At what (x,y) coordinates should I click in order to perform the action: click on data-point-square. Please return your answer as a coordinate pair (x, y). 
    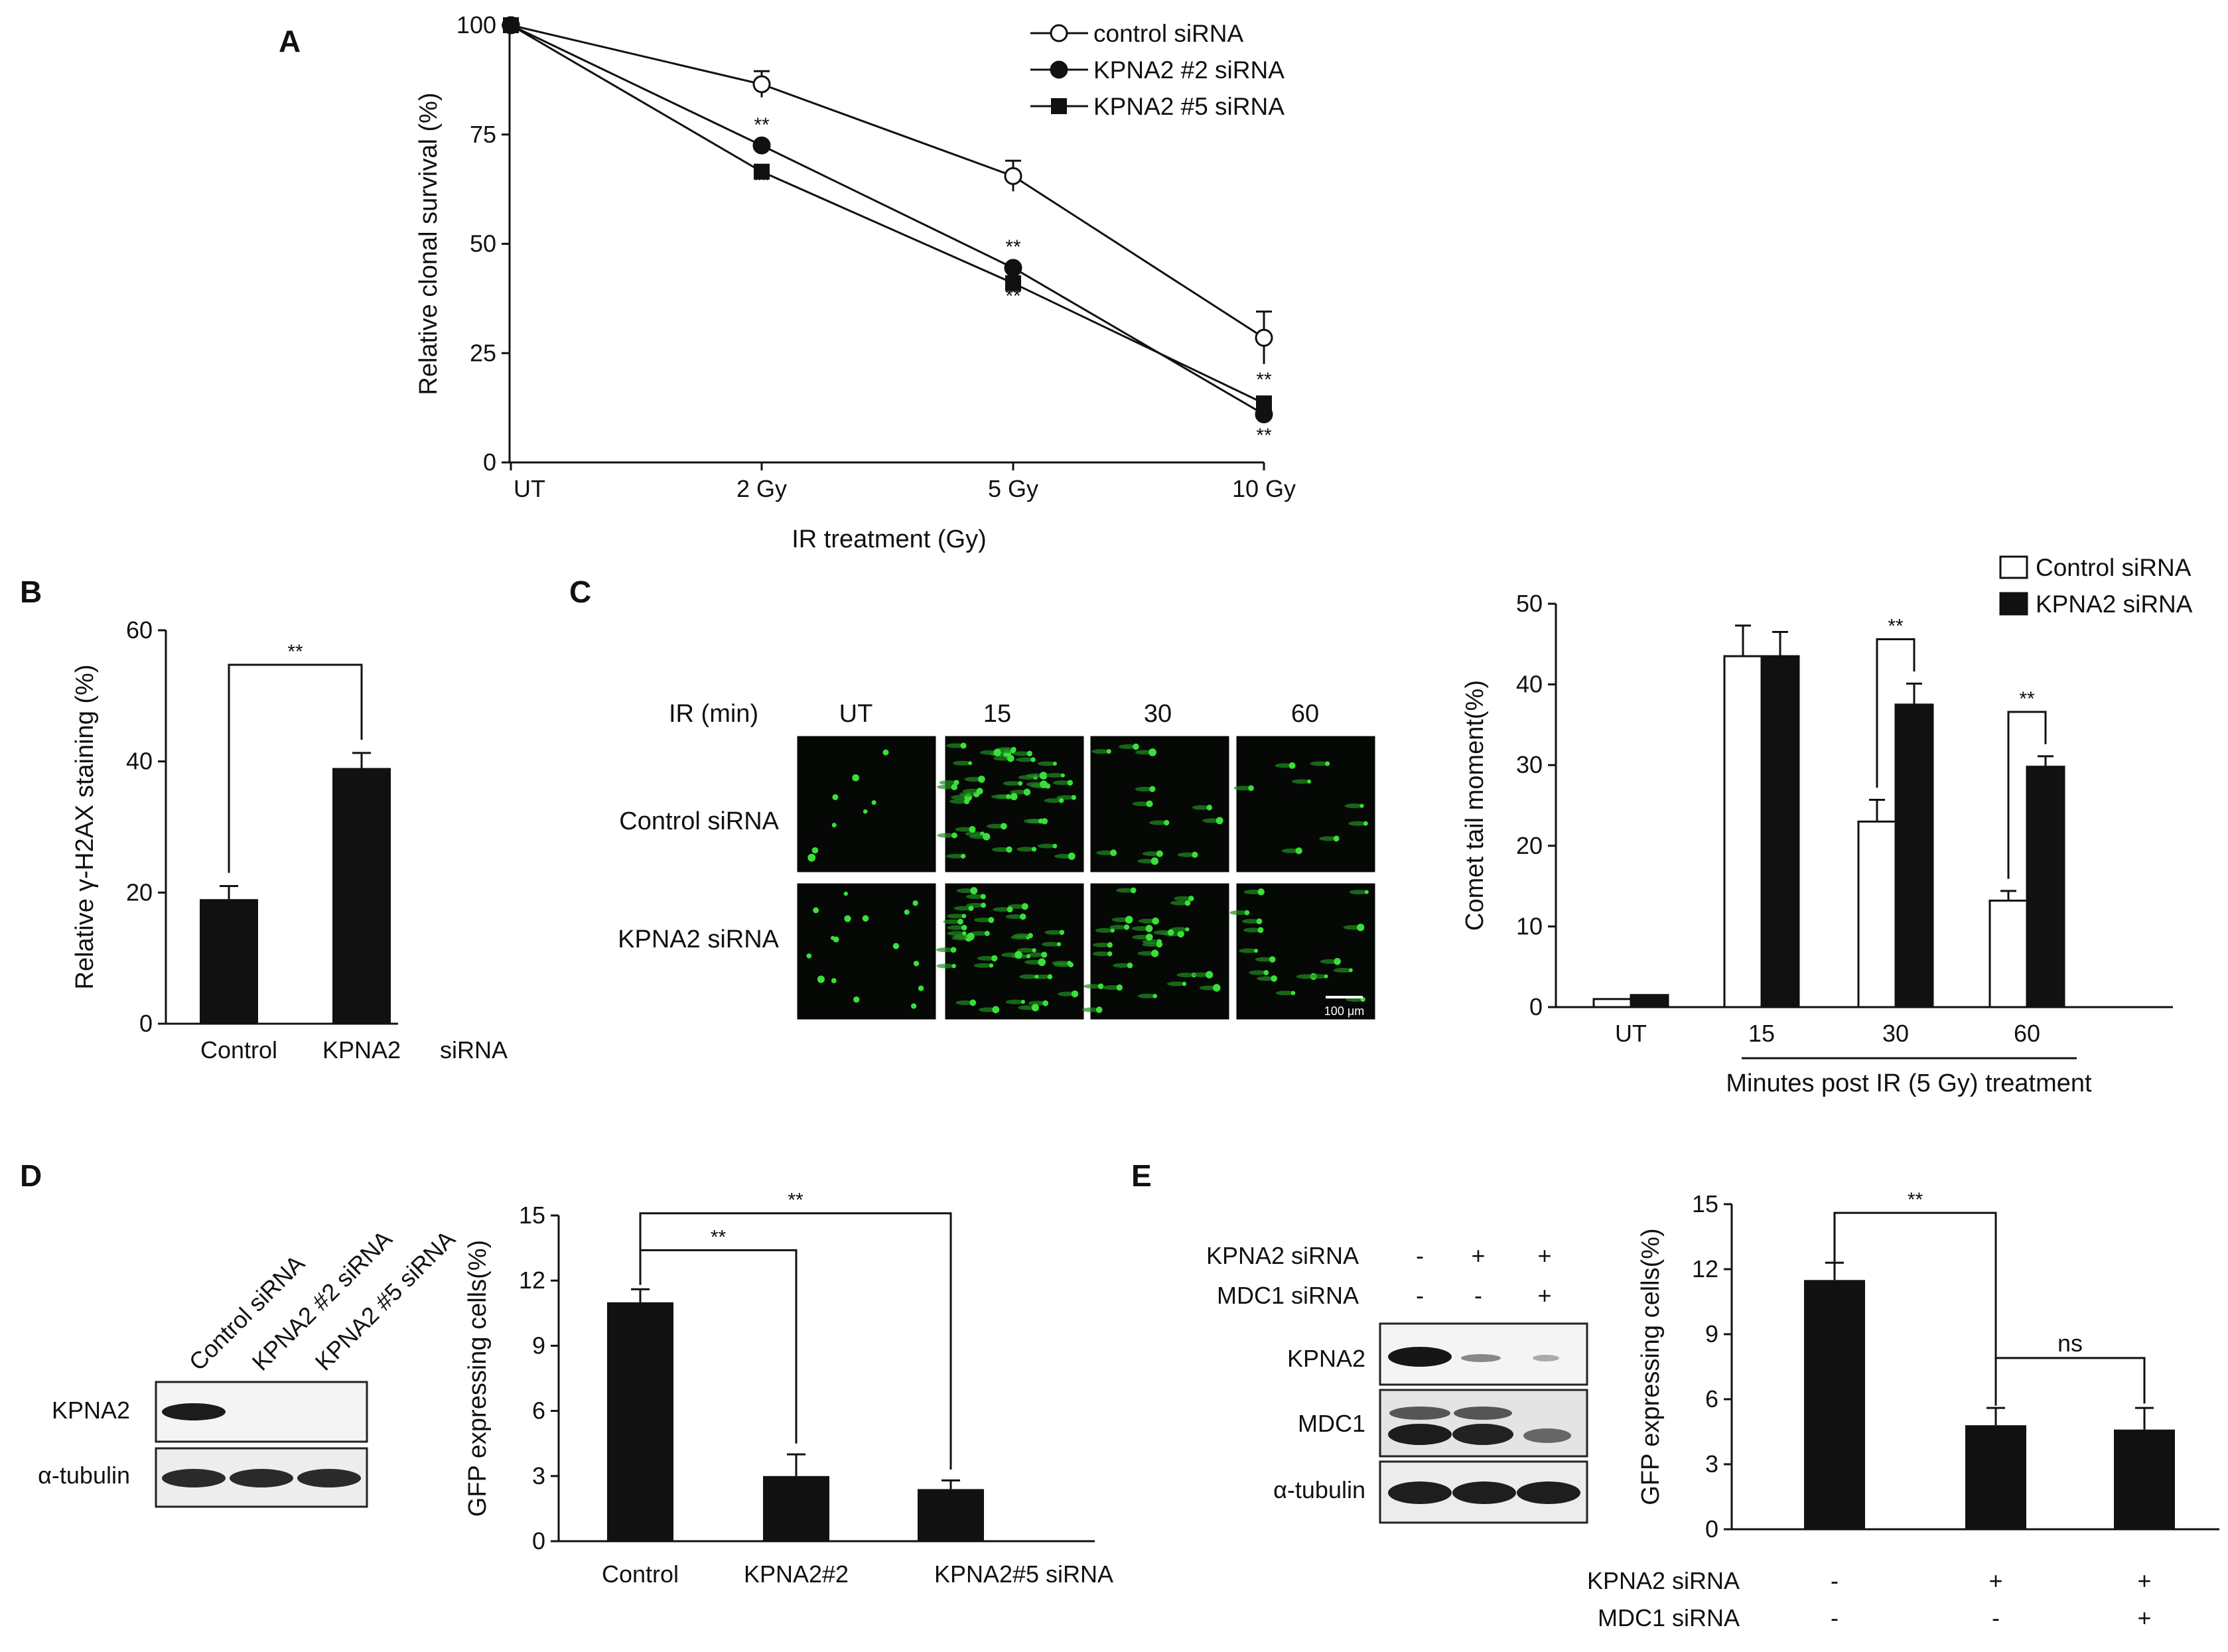
    Looking at the image, I should click on (511, 25).